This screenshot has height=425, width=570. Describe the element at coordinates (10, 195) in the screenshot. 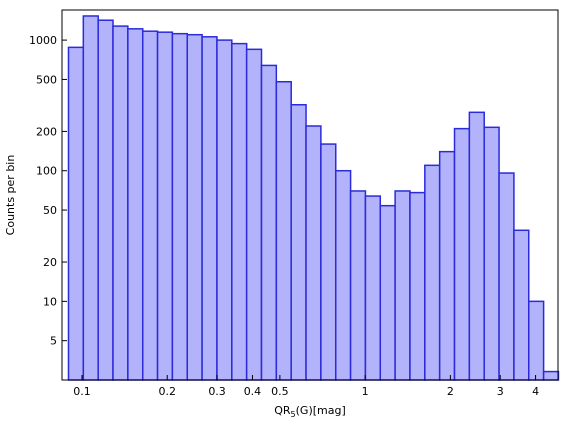

I see `y-axis-label: Counts per bin` at that location.